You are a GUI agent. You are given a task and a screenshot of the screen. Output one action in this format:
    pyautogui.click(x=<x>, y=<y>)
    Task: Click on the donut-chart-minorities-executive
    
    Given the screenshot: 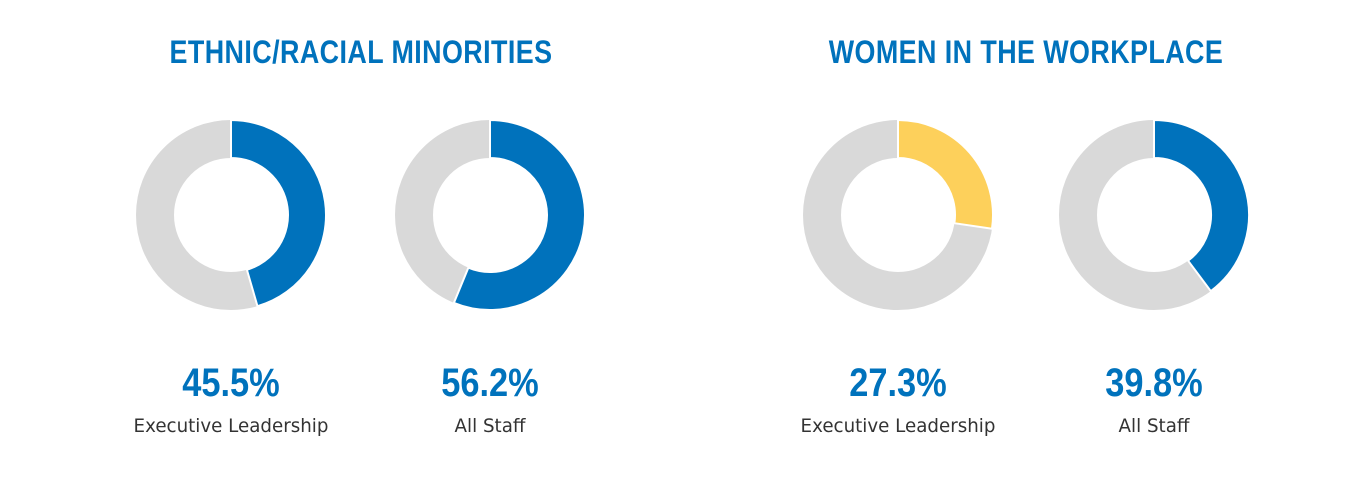 What is the action you would take?
    pyautogui.click(x=231, y=215)
    